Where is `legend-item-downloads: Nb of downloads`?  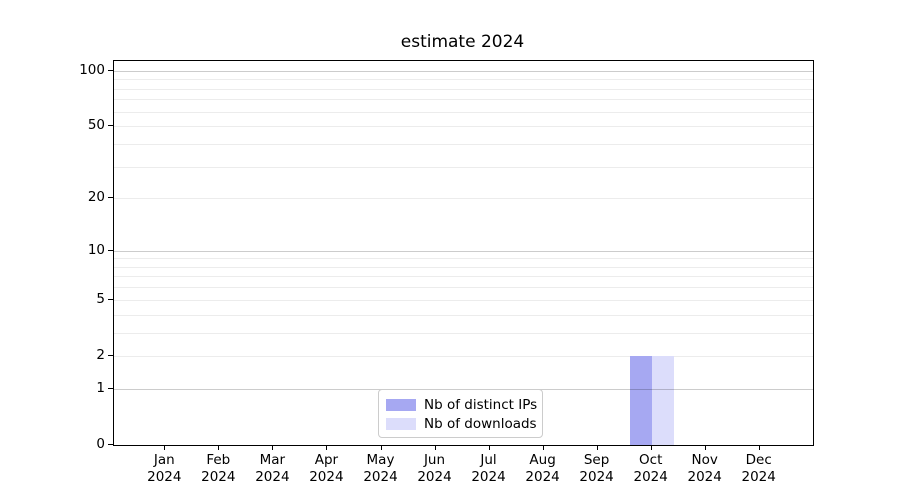 legend-item-downloads: Nb of downloads is located at coordinates (460, 423).